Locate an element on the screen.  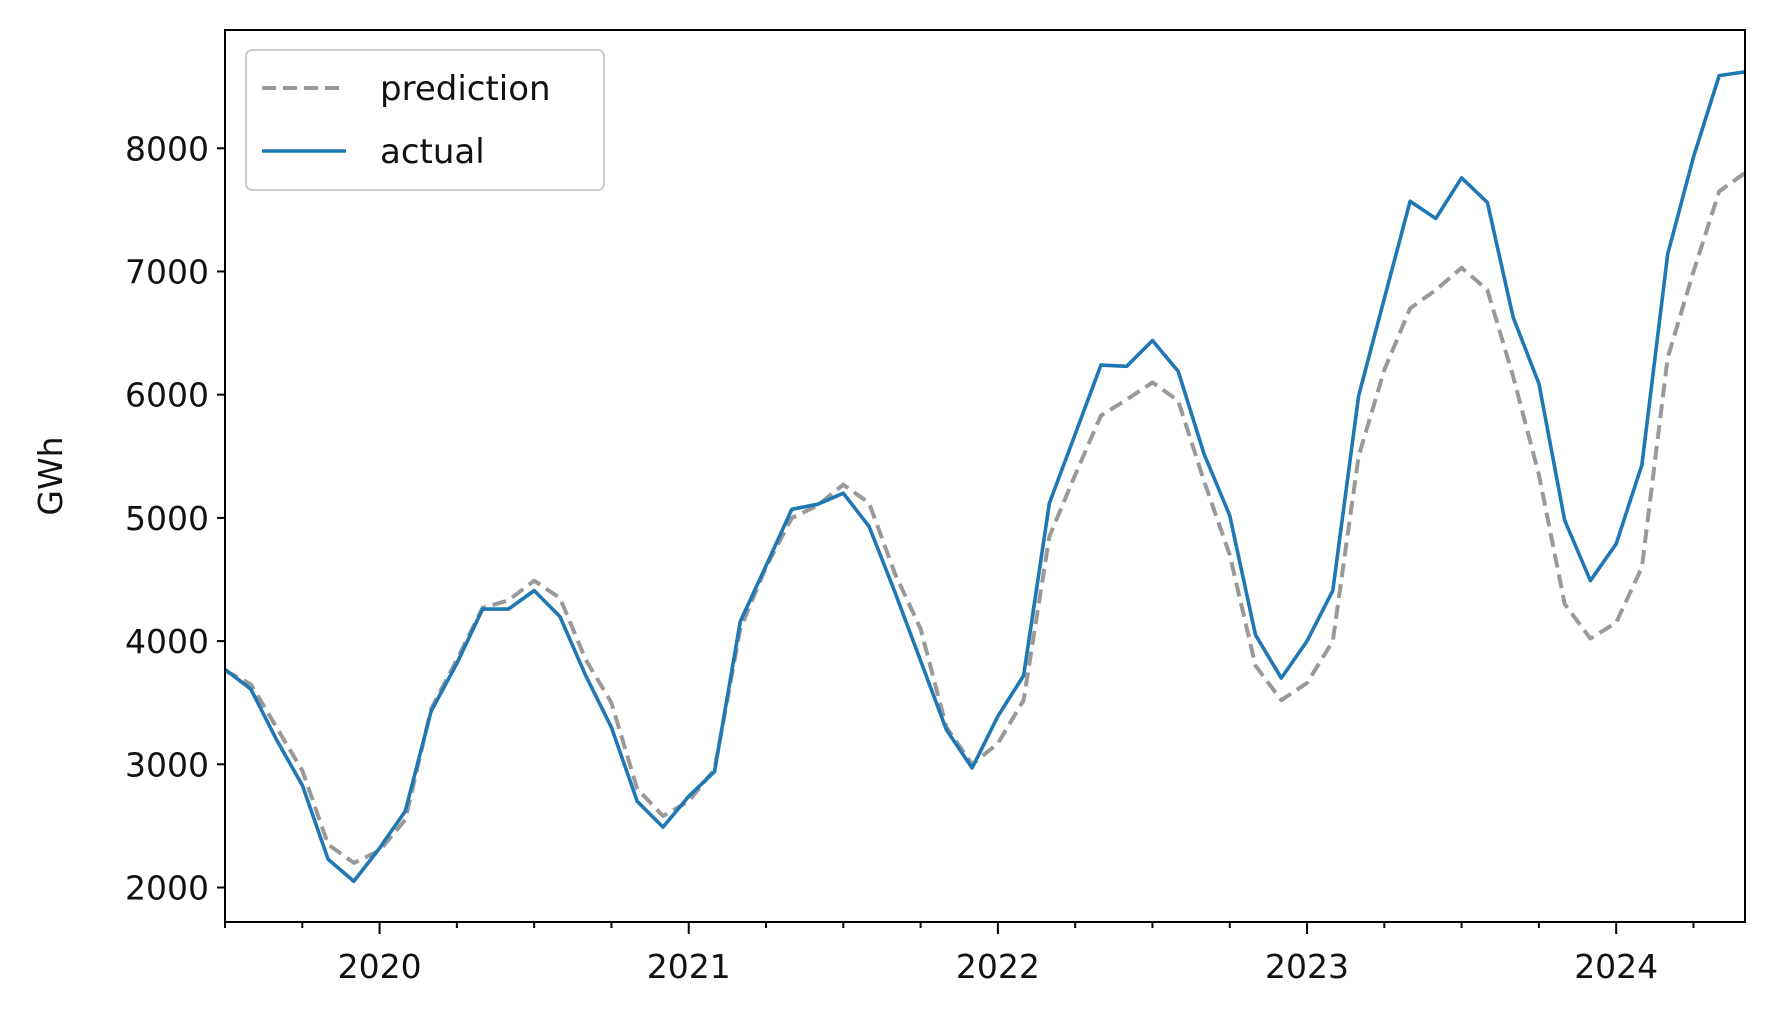
y-axis-label: GWh is located at coordinates (50, 475).